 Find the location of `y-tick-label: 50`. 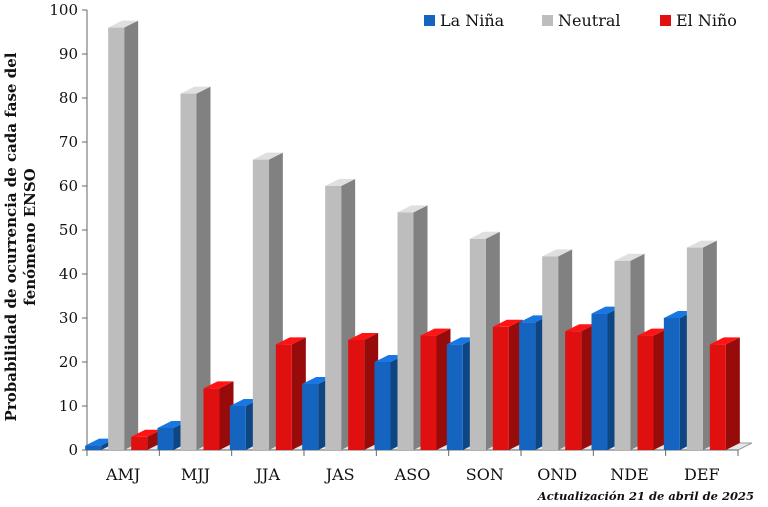

y-tick-label: 50 is located at coordinates (68, 230).